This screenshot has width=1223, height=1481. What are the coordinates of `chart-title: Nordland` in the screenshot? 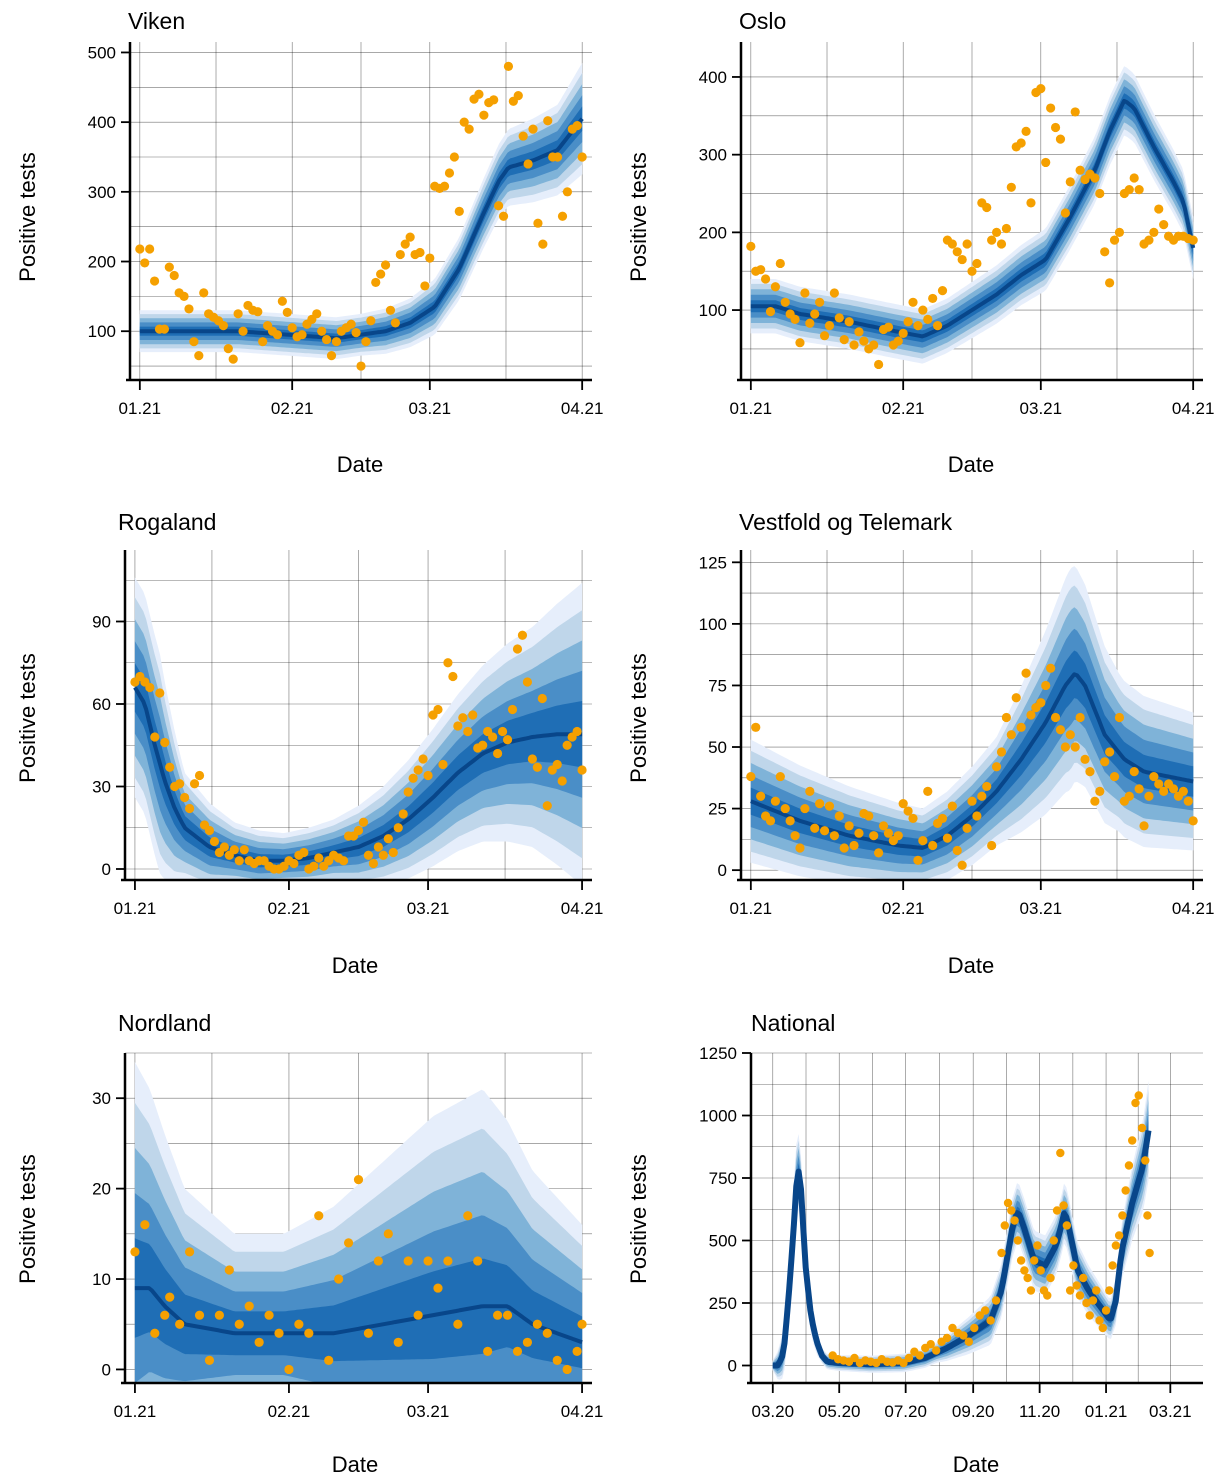 It's located at (165, 1023).